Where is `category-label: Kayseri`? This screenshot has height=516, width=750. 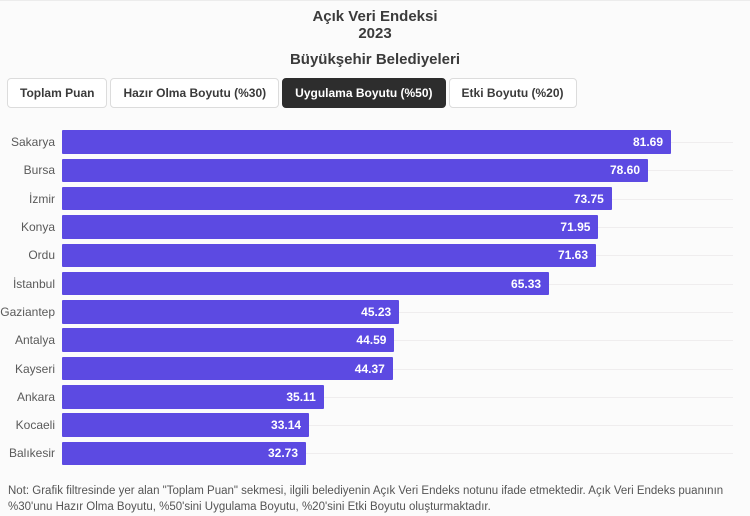
category-label: Kayseri is located at coordinates (34, 368).